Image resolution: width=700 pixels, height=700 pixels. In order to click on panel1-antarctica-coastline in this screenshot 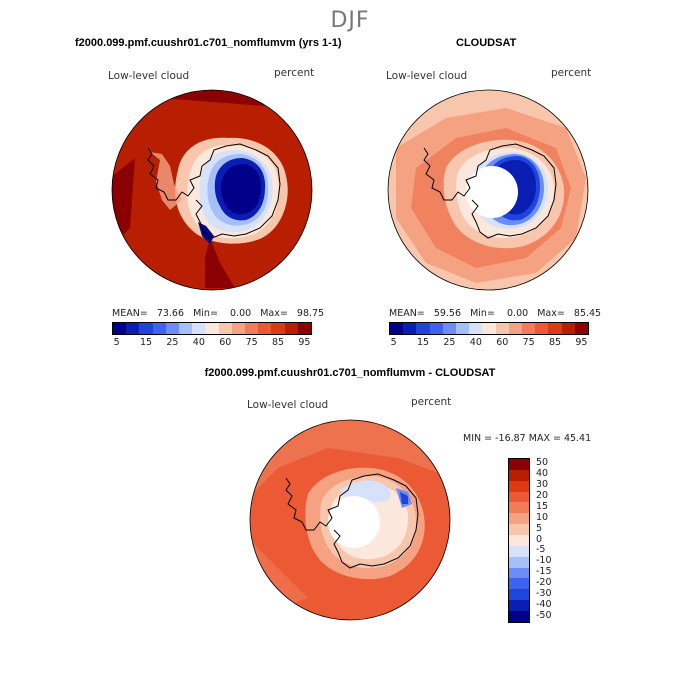, I will do `click(214, 191)`.